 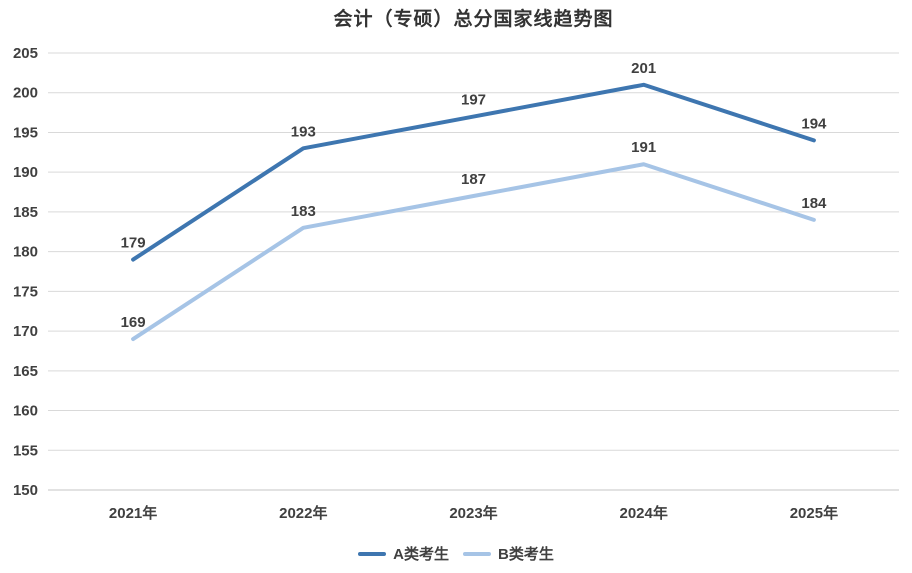 What do you see at coordinates (25, 252) in the screenshot?
I see `y-tick-label: 180` at bounding box center [25, 252].